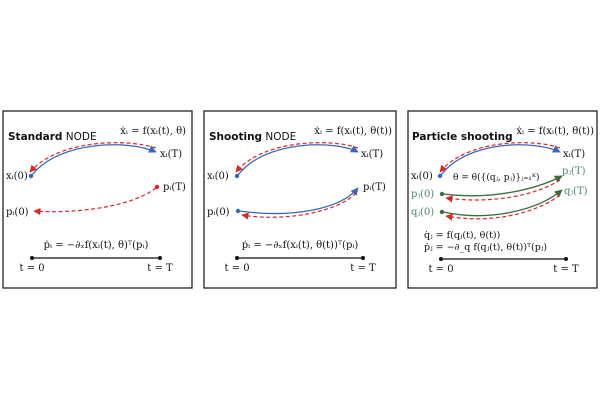 The width and height of the screenshot is (600, 404). I want to click on pj0-label: pⱼ(0), so click(422, 194).